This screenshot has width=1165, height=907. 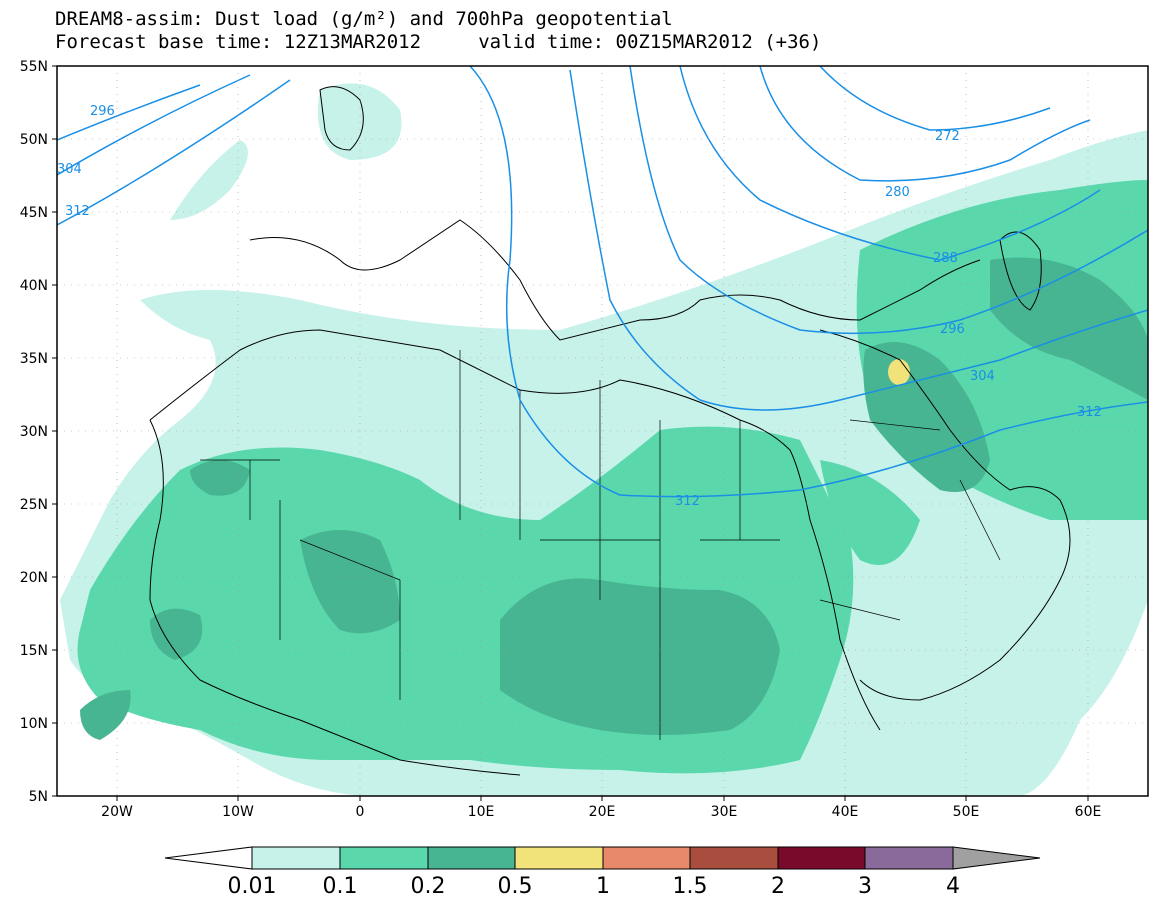 I want to click on lat-label: 50N, so click(x=34, y=140).